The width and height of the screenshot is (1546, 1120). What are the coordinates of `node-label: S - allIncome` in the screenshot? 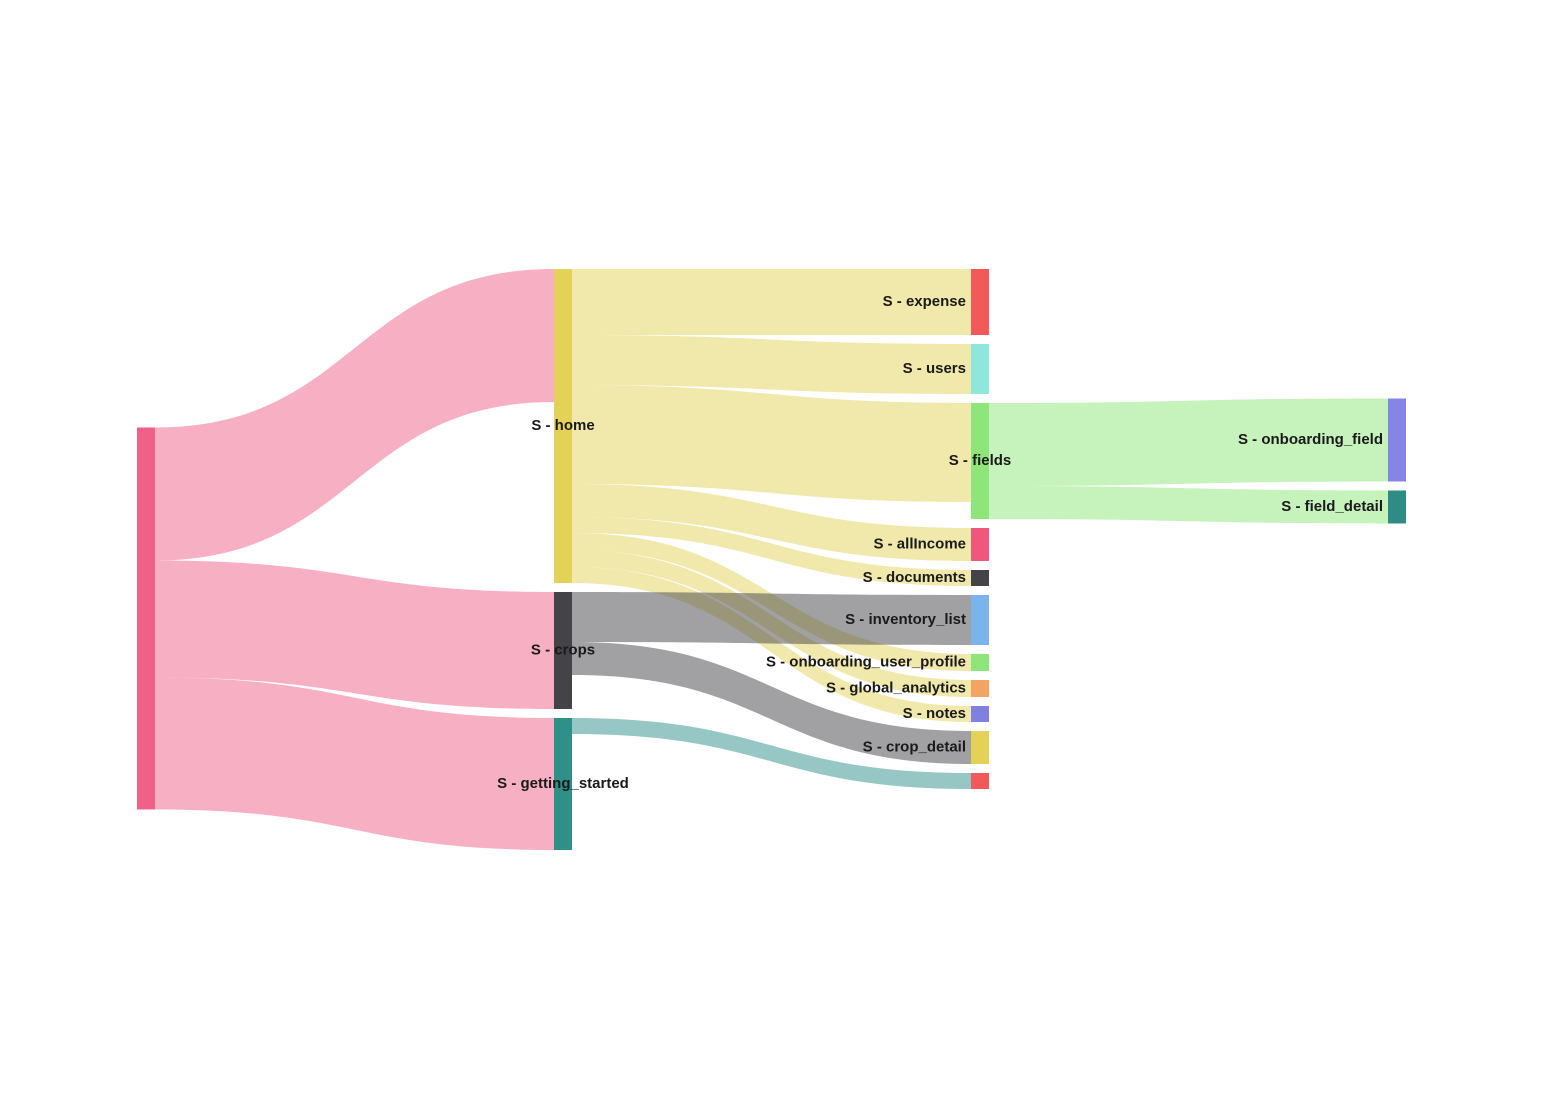 It's located at (919, 543).